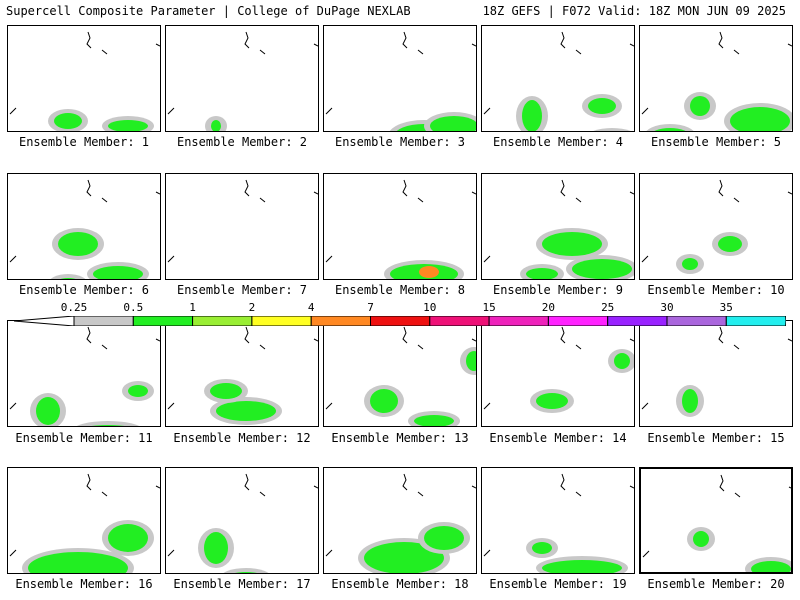  Describe the element at coordinates (429, 272) in the screenshot. I see `field-contour-high` at that location.